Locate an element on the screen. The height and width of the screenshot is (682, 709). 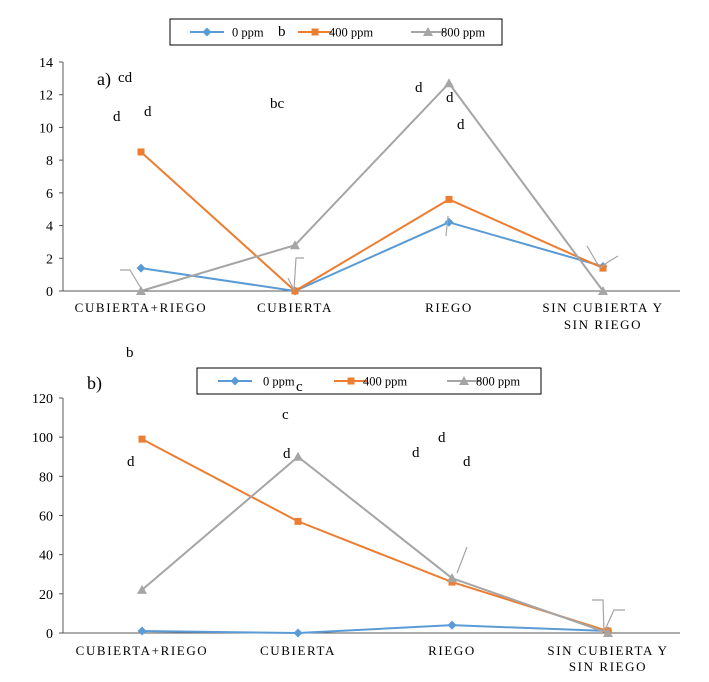
y-tick-label: 60 is located at coordinates (46, 517).